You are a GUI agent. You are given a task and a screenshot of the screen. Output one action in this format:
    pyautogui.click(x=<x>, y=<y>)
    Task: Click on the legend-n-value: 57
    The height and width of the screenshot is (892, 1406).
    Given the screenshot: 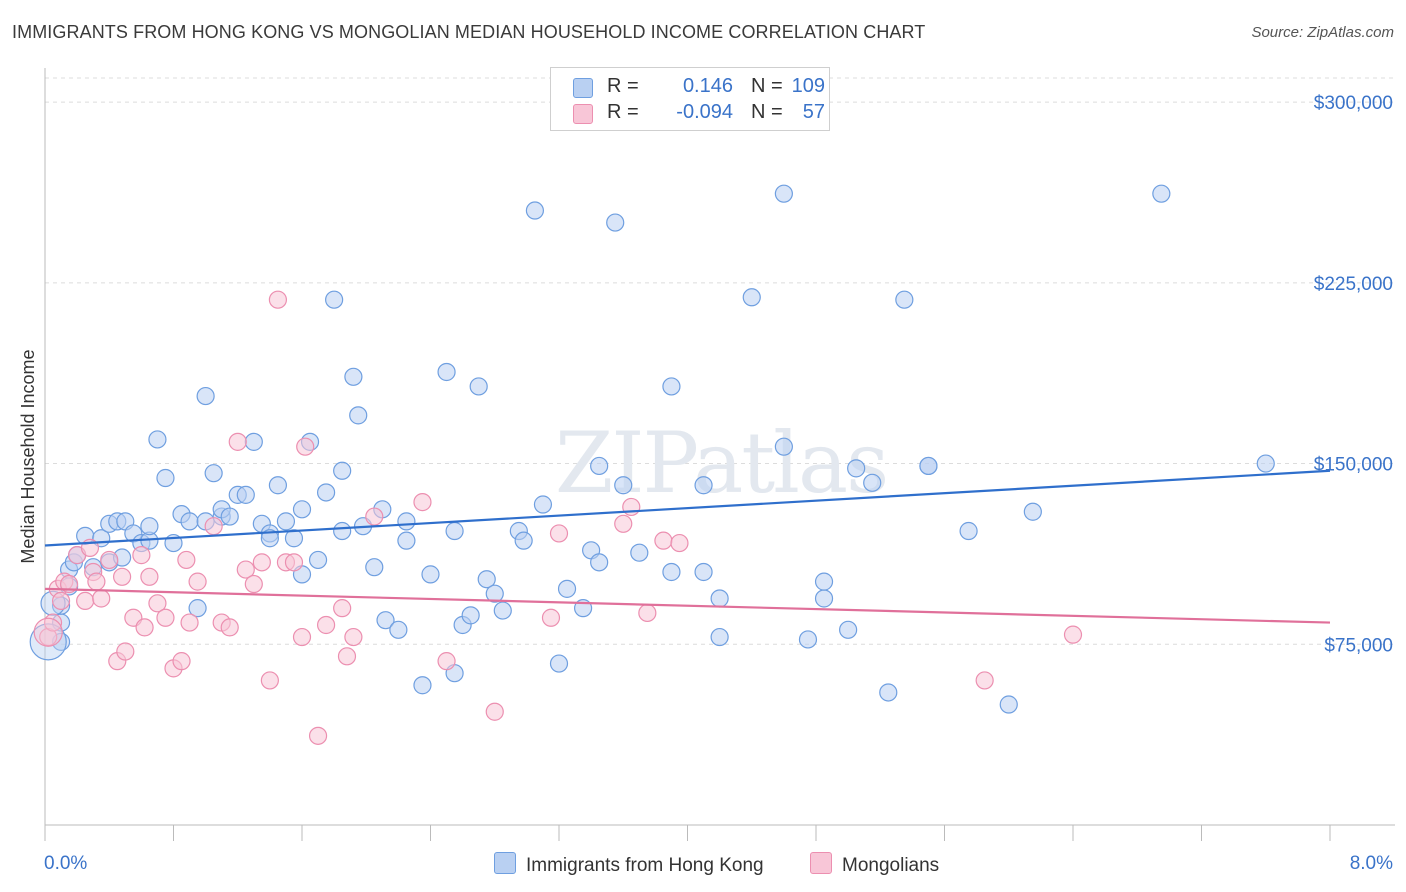 What is the action you would take?
    pyautogui.click(x=813, y=112)
    